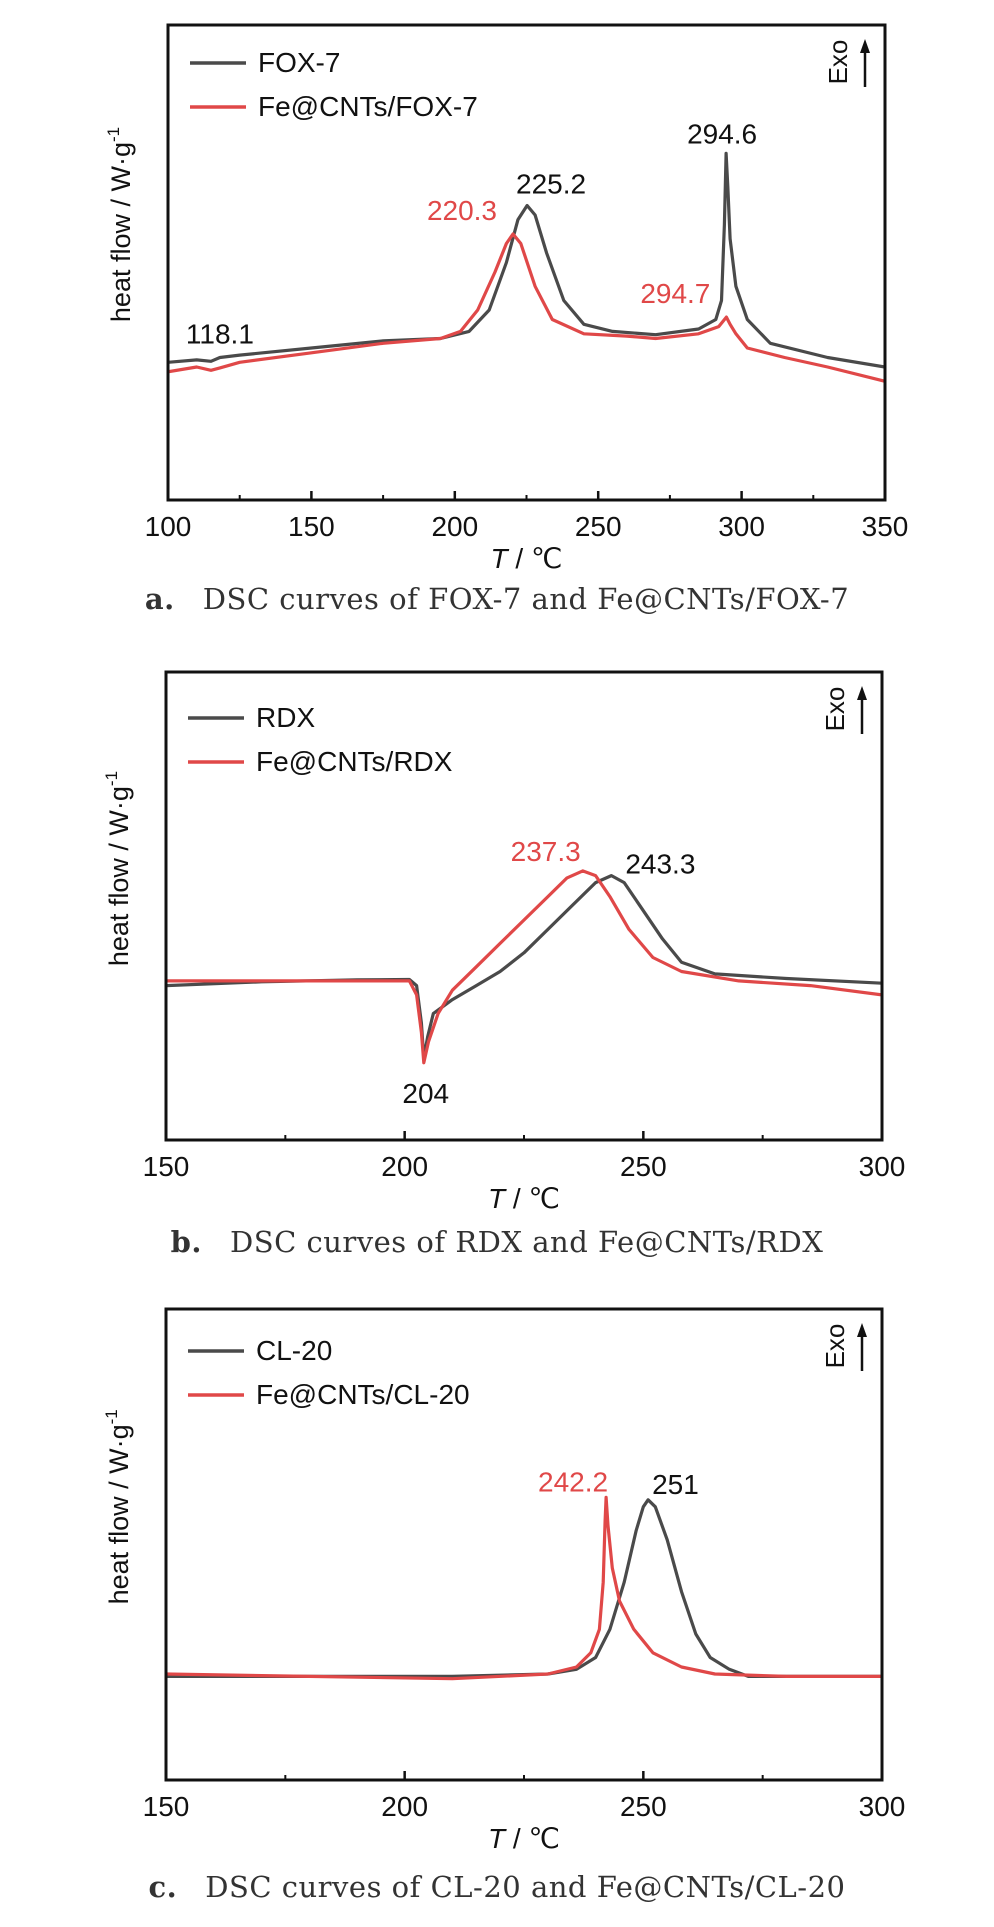 Image resolution: width=994 pixels, height=1927 pixels. I want to click on caption-b: b. DSC curves of RDX and Fe@CNTs/RDX, so click(497, 1242).